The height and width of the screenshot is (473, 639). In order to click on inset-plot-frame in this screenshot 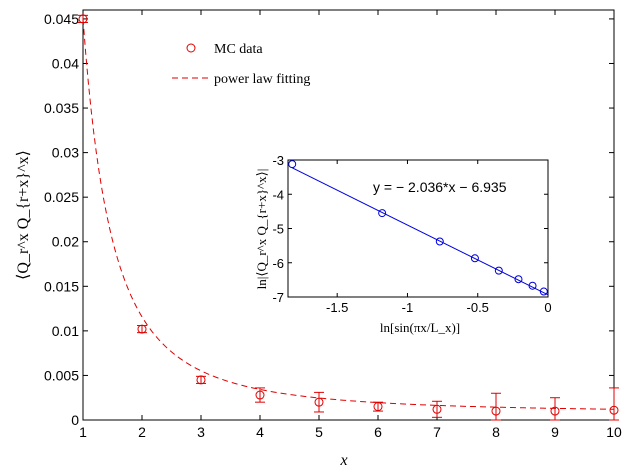, I will do `click(418, 228)`.